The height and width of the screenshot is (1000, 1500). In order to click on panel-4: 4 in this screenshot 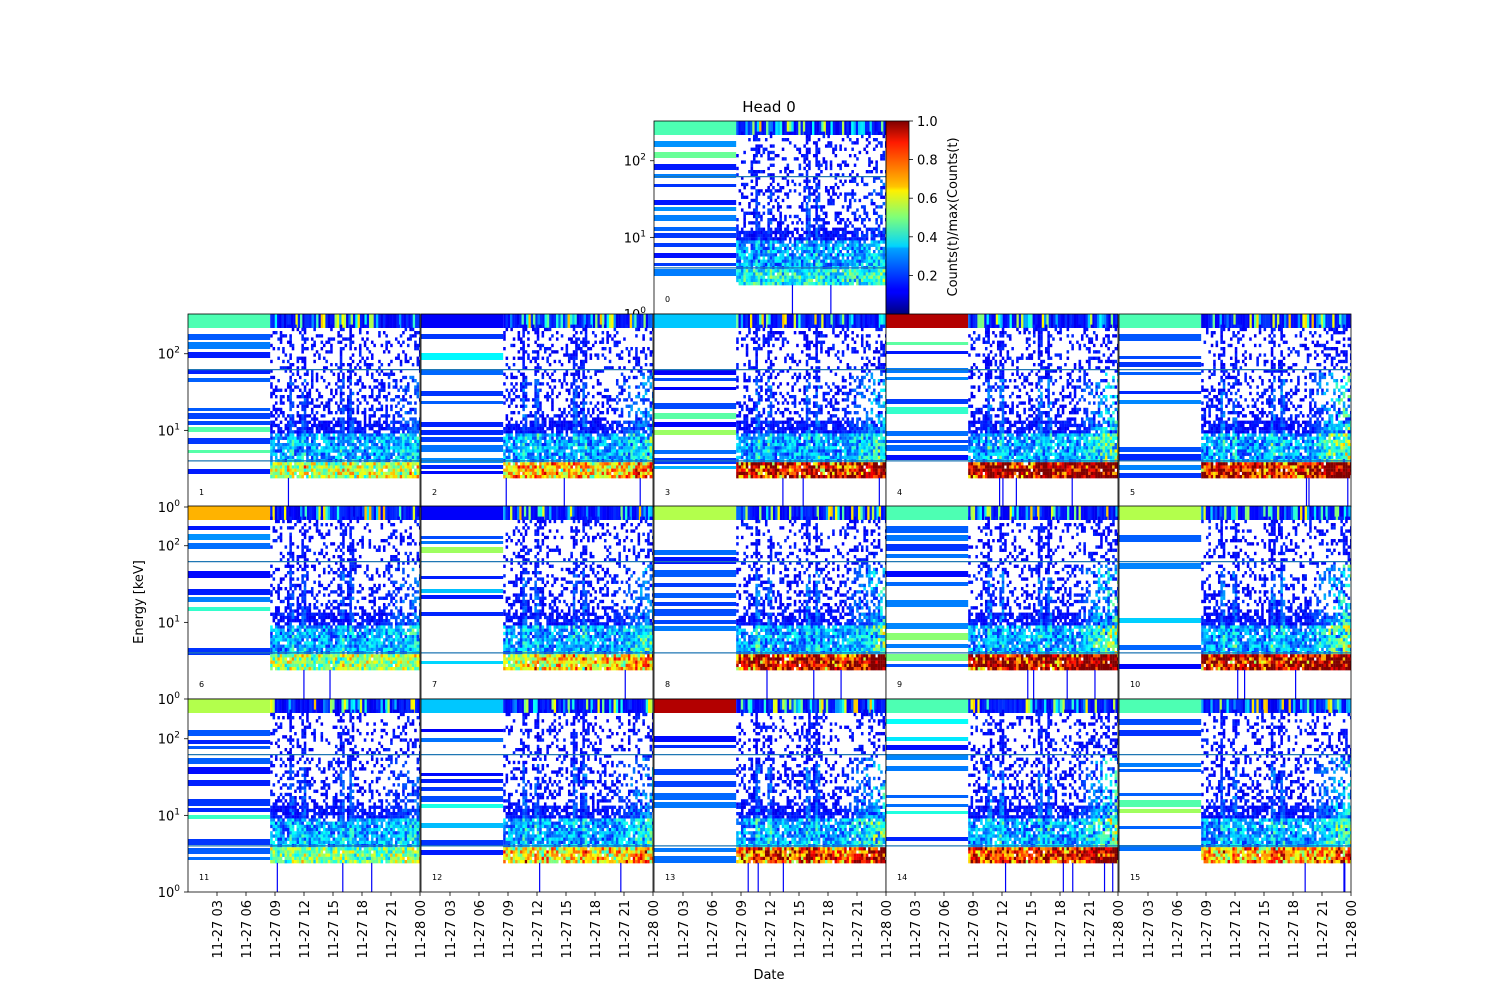, I will do `click(1002, 410)`.